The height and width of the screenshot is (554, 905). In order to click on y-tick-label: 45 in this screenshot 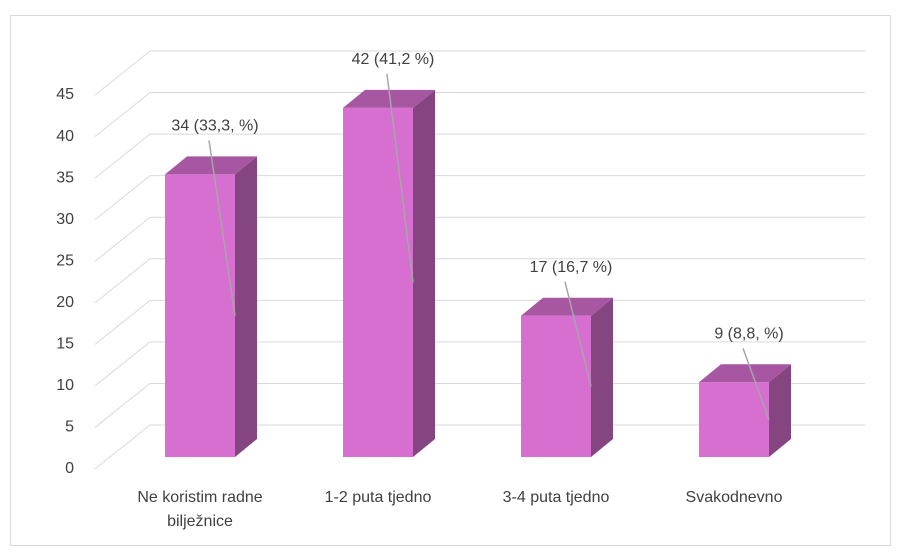, I will do `click(65, 94)`.